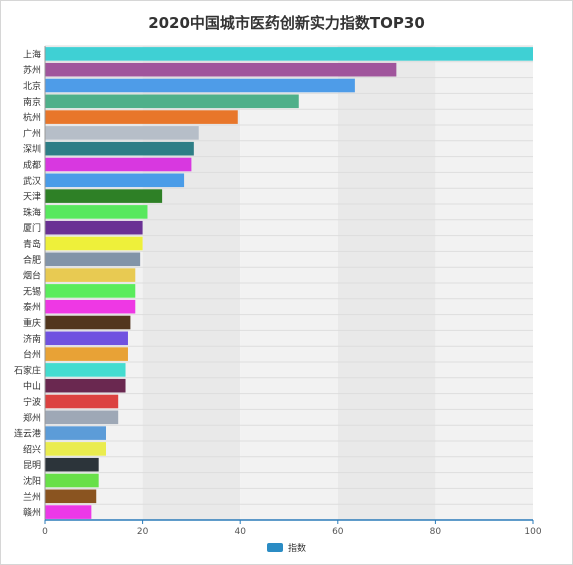  I want to click on category-label-21: 中山, so click(32, 386).